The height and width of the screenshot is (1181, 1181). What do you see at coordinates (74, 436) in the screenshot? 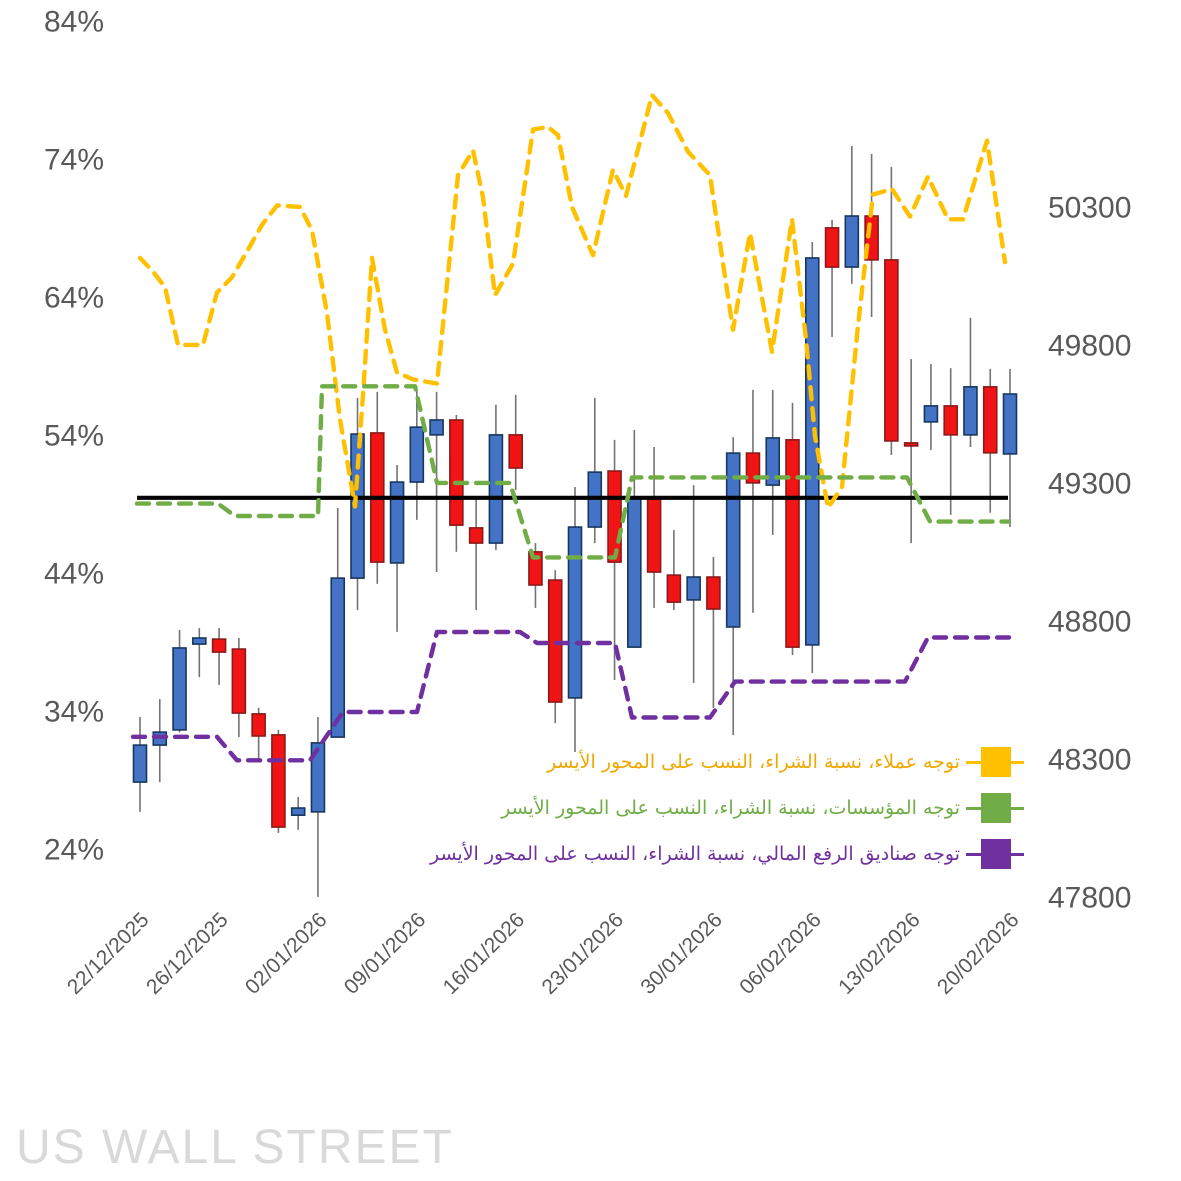
I see `left-axis-label: 54%` at bounding box center [74, 436].